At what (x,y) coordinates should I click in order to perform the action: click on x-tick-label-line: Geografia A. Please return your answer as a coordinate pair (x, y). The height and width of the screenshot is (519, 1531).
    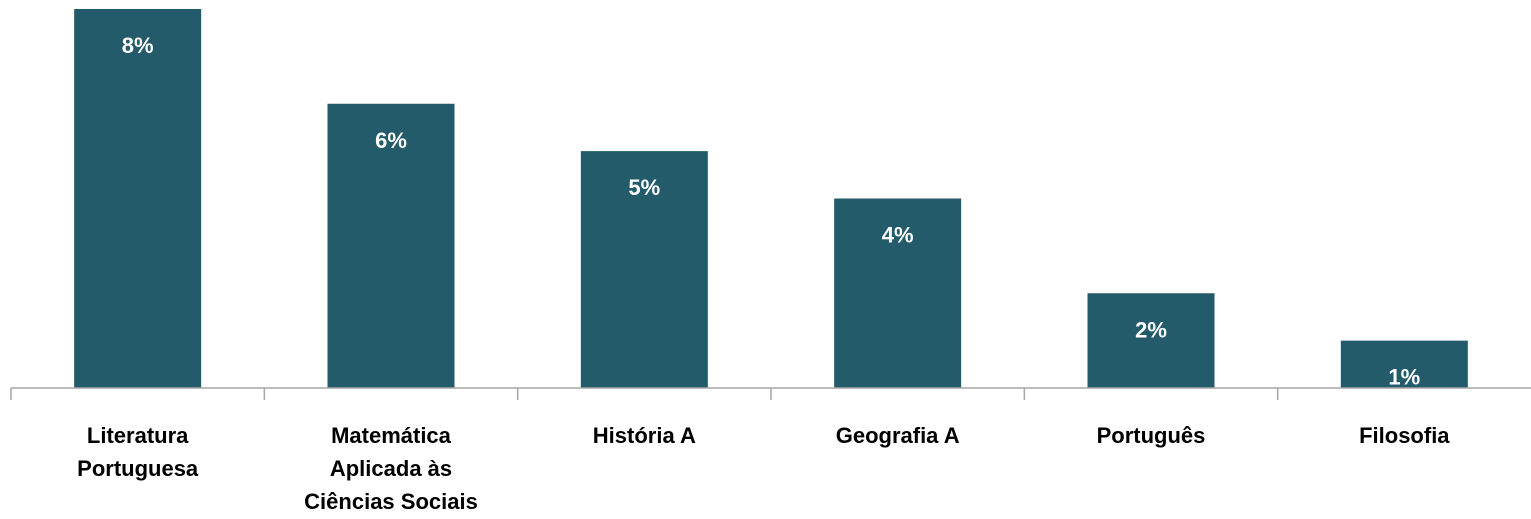
    Looking at the image, I should click on (898, 435).